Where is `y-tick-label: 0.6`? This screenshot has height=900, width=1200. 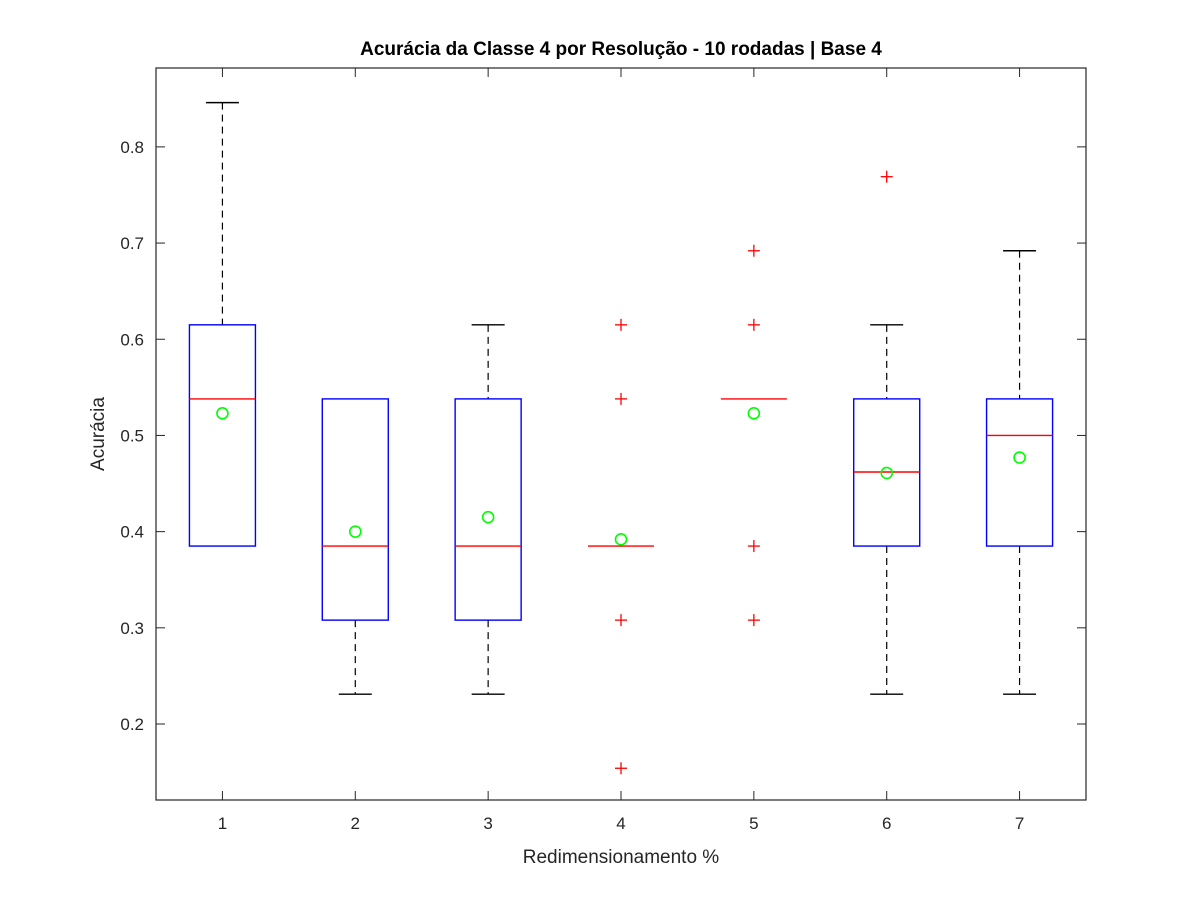 y-tick-label: 0.6 is located at coordinates (132, 339).